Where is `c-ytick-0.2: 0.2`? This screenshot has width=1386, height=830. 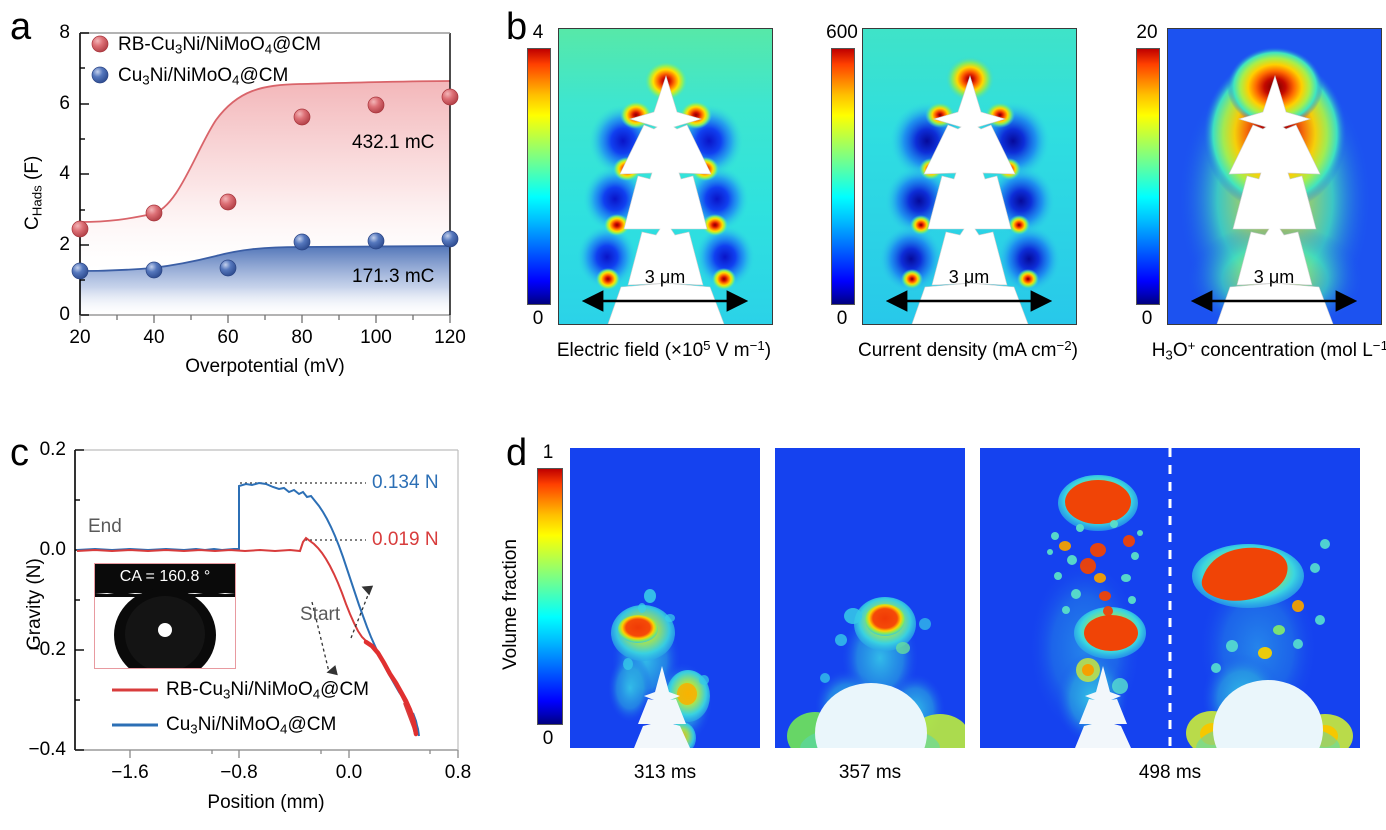 c-ytick-0.2: 0.2 is located at coordinates (52, 449).